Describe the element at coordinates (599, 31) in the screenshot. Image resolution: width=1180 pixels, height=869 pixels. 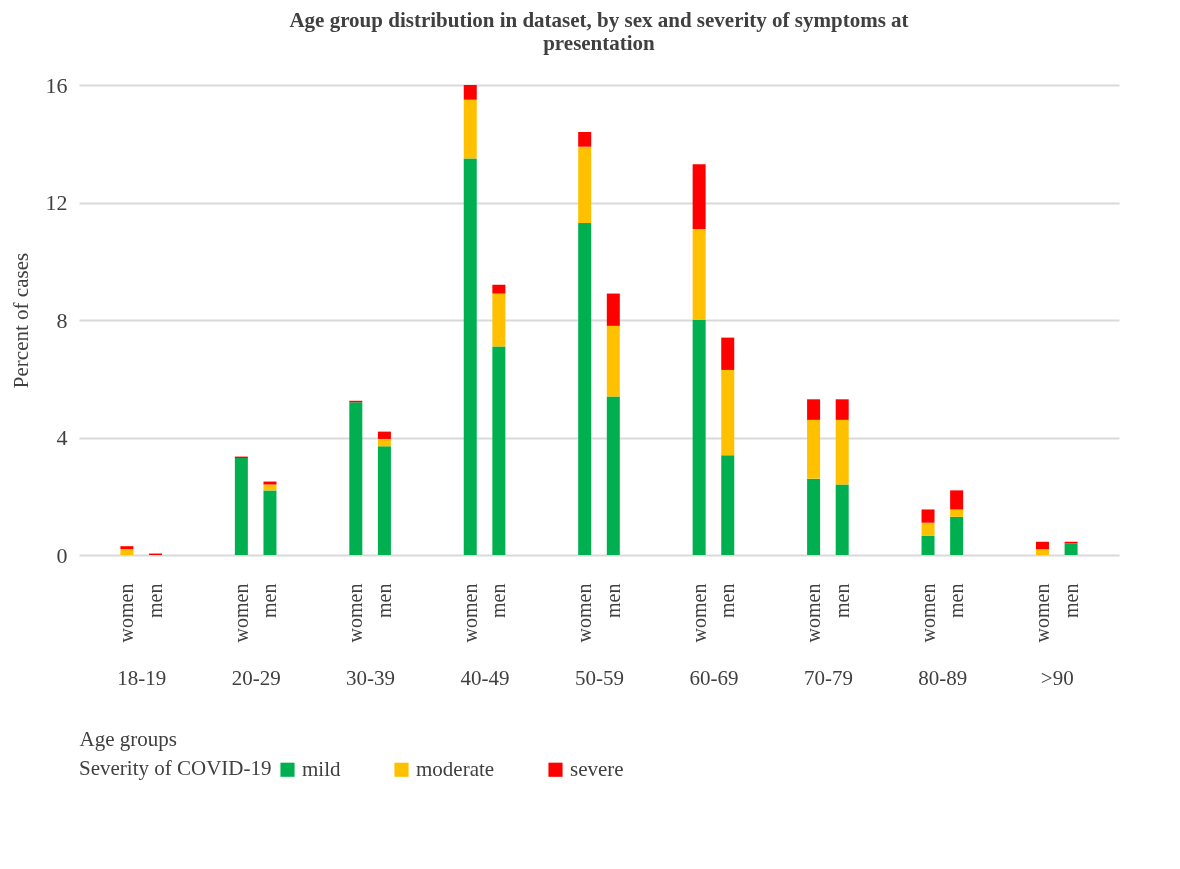
I see `chart-title: Age group distribution in dataset, by sex and severity of symptoms at presentation` at that location.